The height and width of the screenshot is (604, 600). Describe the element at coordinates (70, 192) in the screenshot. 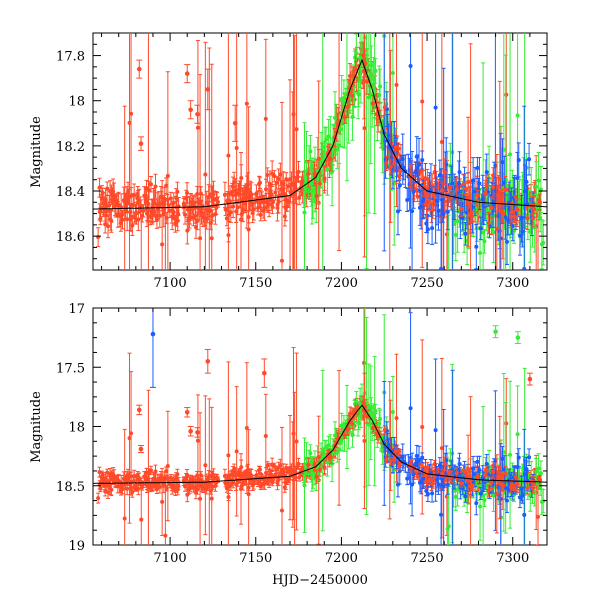

I see `y-tick-label: 18.4` at that location.